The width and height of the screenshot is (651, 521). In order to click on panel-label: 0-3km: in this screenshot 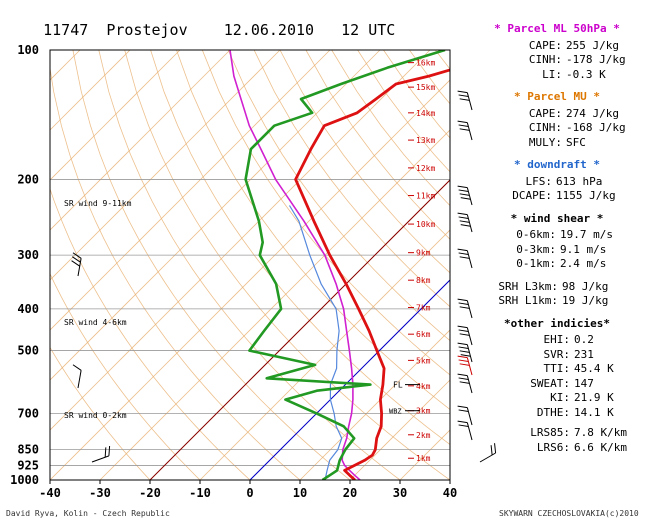, I will do `click(536, 249)`.